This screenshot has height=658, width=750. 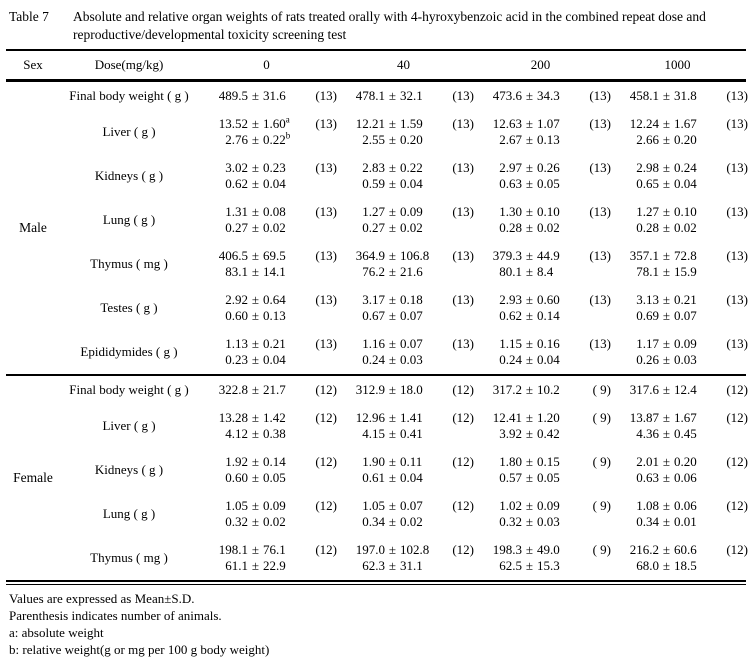 I want to click on mean-value: 3.17, so click(x=373, y=299).